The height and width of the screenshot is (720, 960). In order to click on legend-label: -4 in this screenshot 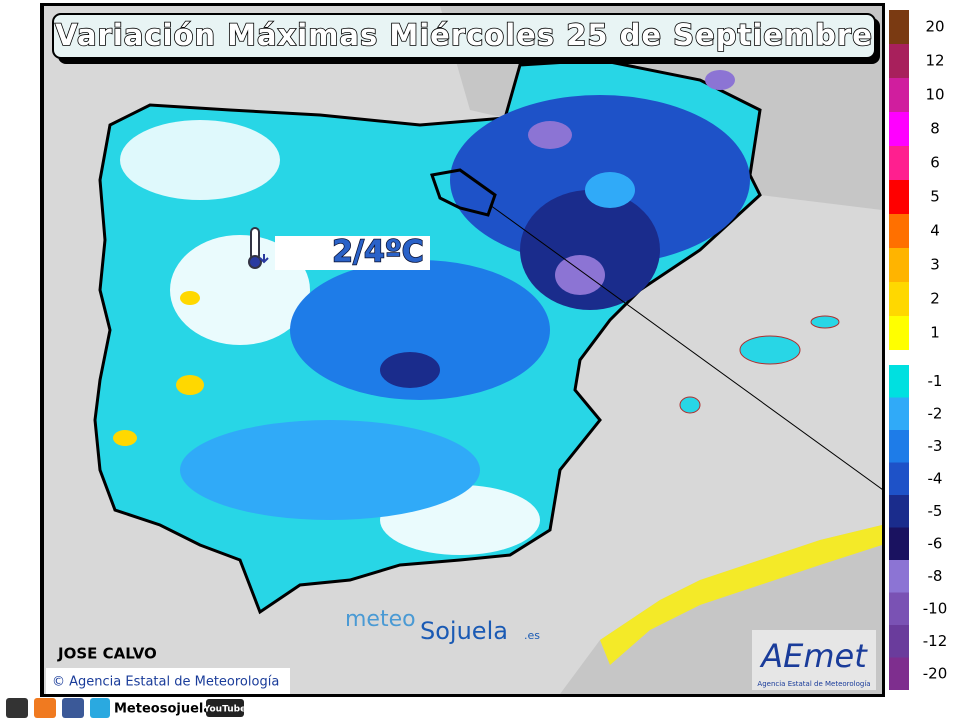, I will do `click(935, 478)`.